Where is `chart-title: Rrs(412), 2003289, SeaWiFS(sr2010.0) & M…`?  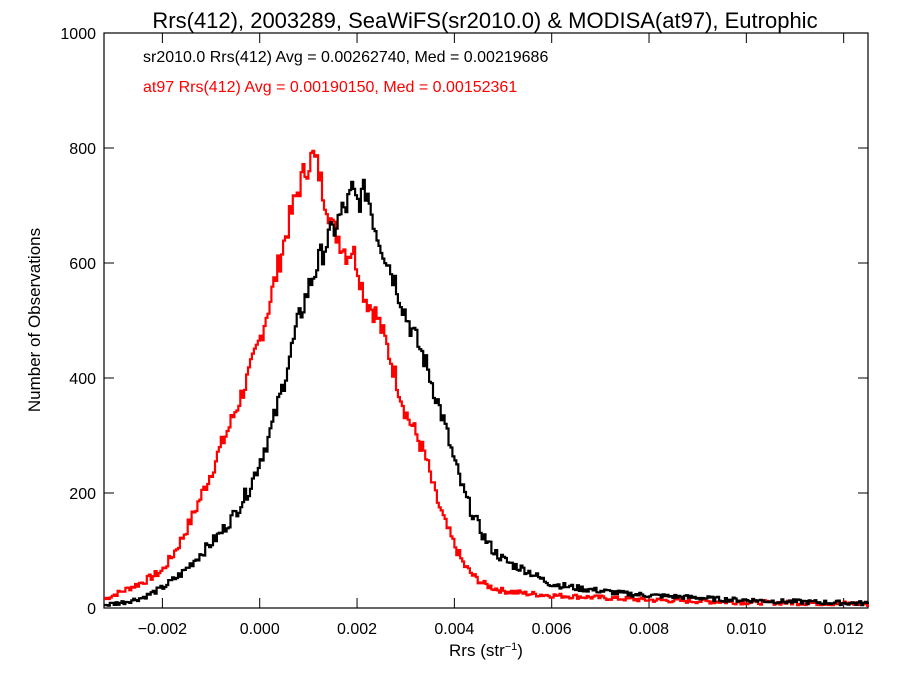
chart-title: Rrs(412), 2003289, SeaWiFS(sr2010.0) & M… is located at coordinates (484, 20).